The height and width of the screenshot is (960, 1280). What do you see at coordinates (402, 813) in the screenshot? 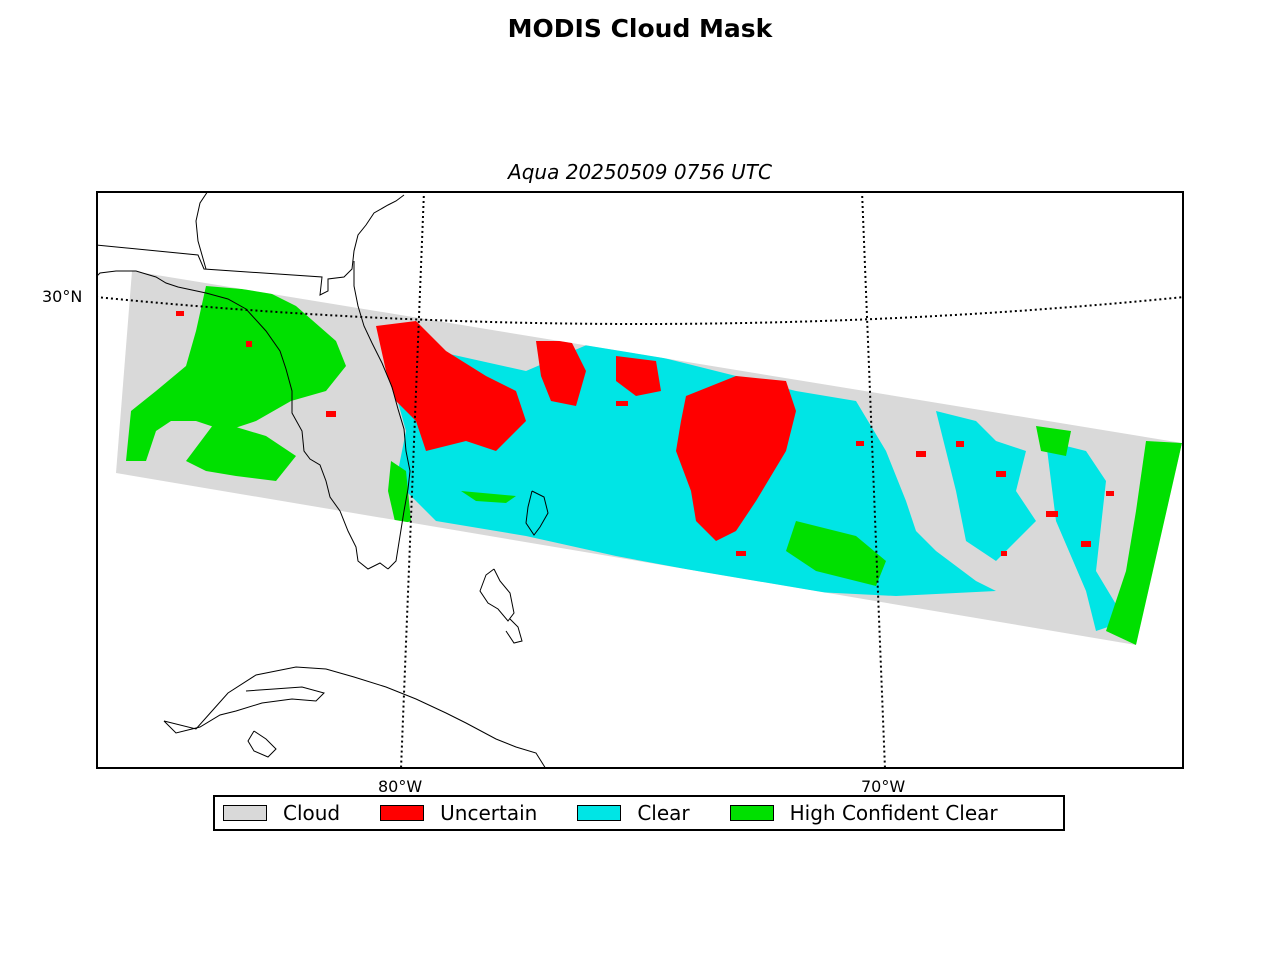
I see `legend-swatch-uncertain` at bounding box center [402, 813].